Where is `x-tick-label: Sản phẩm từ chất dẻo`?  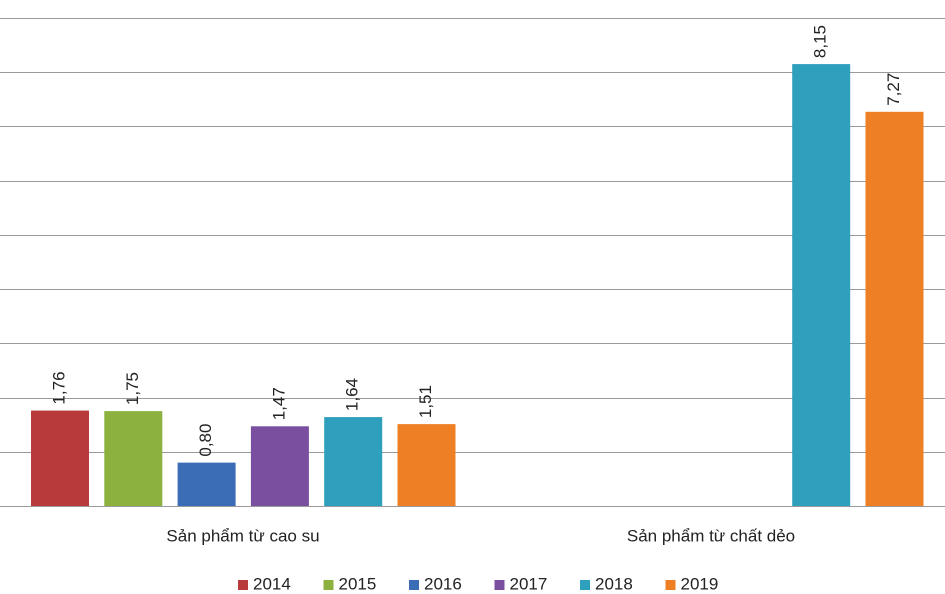
x-tick-label: Sản phẩm từ chất dẻo is located at coordinates (711, 535).